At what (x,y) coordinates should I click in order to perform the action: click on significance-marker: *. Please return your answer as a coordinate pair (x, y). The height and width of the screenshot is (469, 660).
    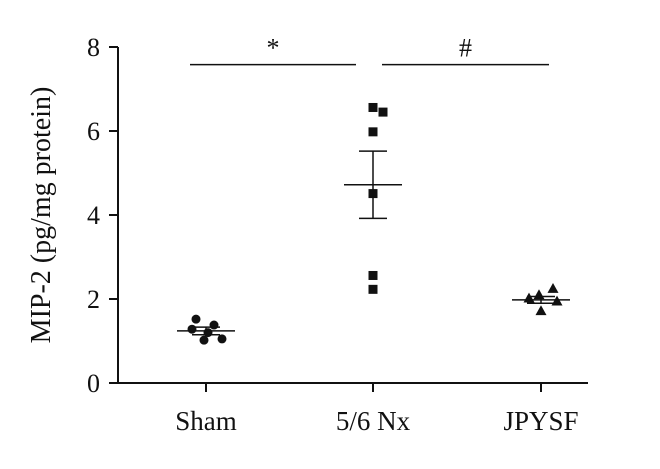
    Looking at the image, I should click on (273, 48).